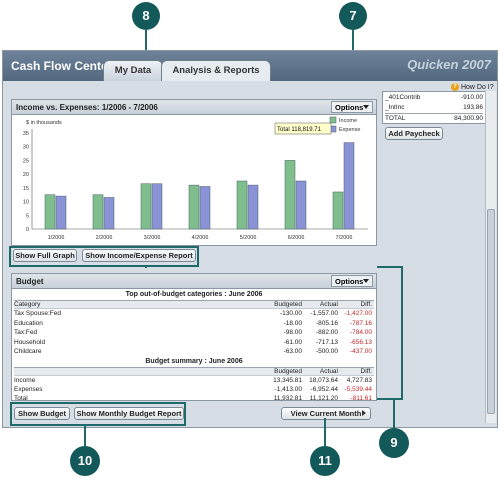 The height and width of the screenshot is (486, 500). Describe the element at coordinates (364, 413) in the screenshot. I see `chevron-right-icon` at that location.